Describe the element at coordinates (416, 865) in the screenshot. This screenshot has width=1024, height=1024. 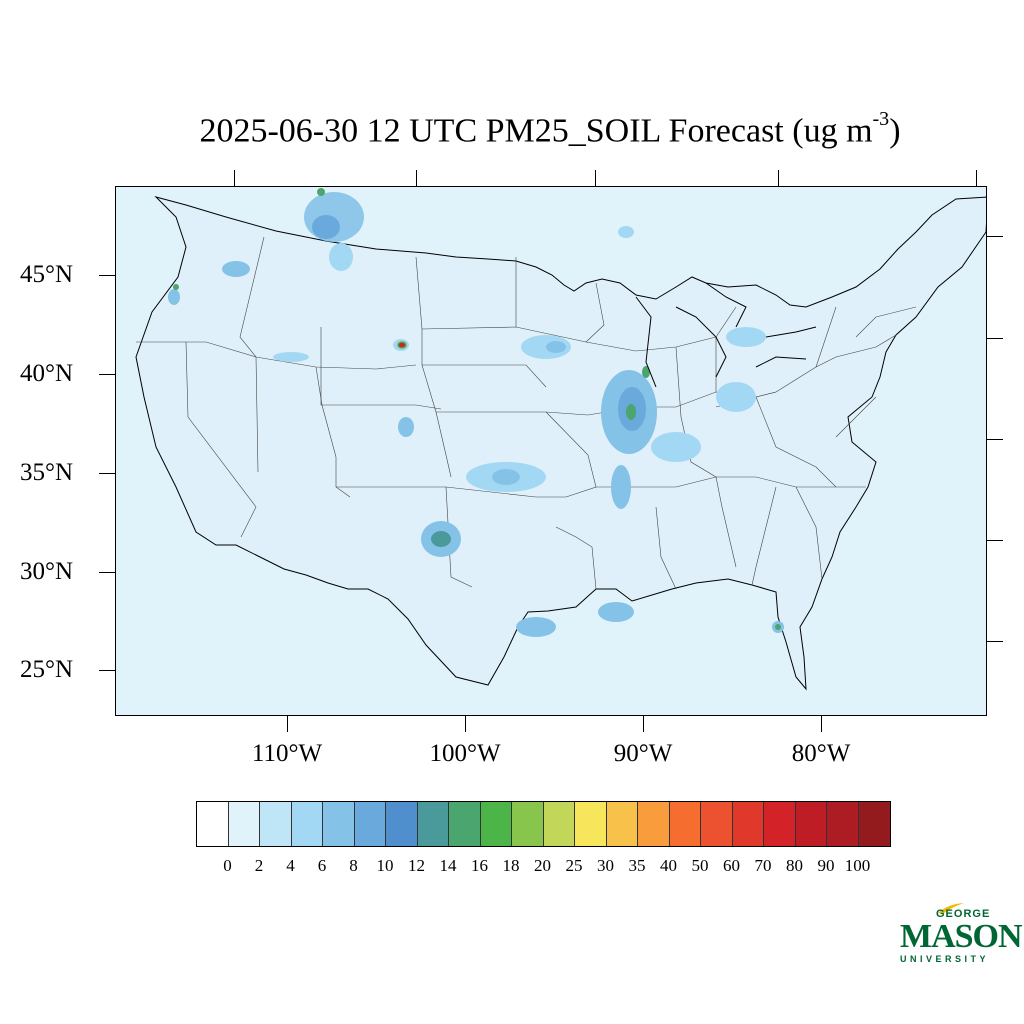
I see `colorbar-label: 12` at that location.